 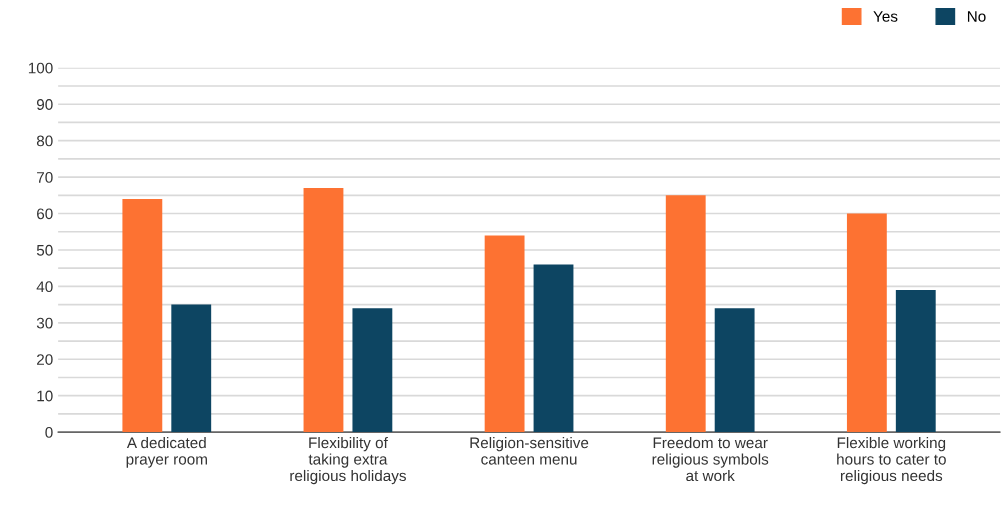 What do you see at coordinates (885, 16) in the screenshot?
I see `legend-label: Yes` at bounding box center [885, 16].